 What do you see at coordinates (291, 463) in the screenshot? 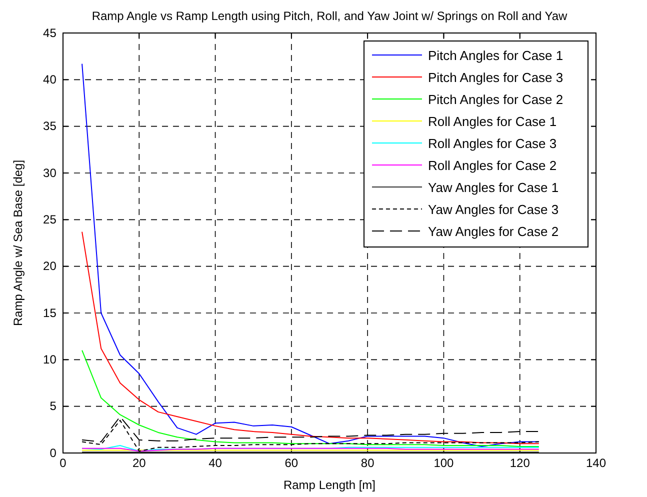
I see `x-tick-label: 60` at bounding box center [291, 463].